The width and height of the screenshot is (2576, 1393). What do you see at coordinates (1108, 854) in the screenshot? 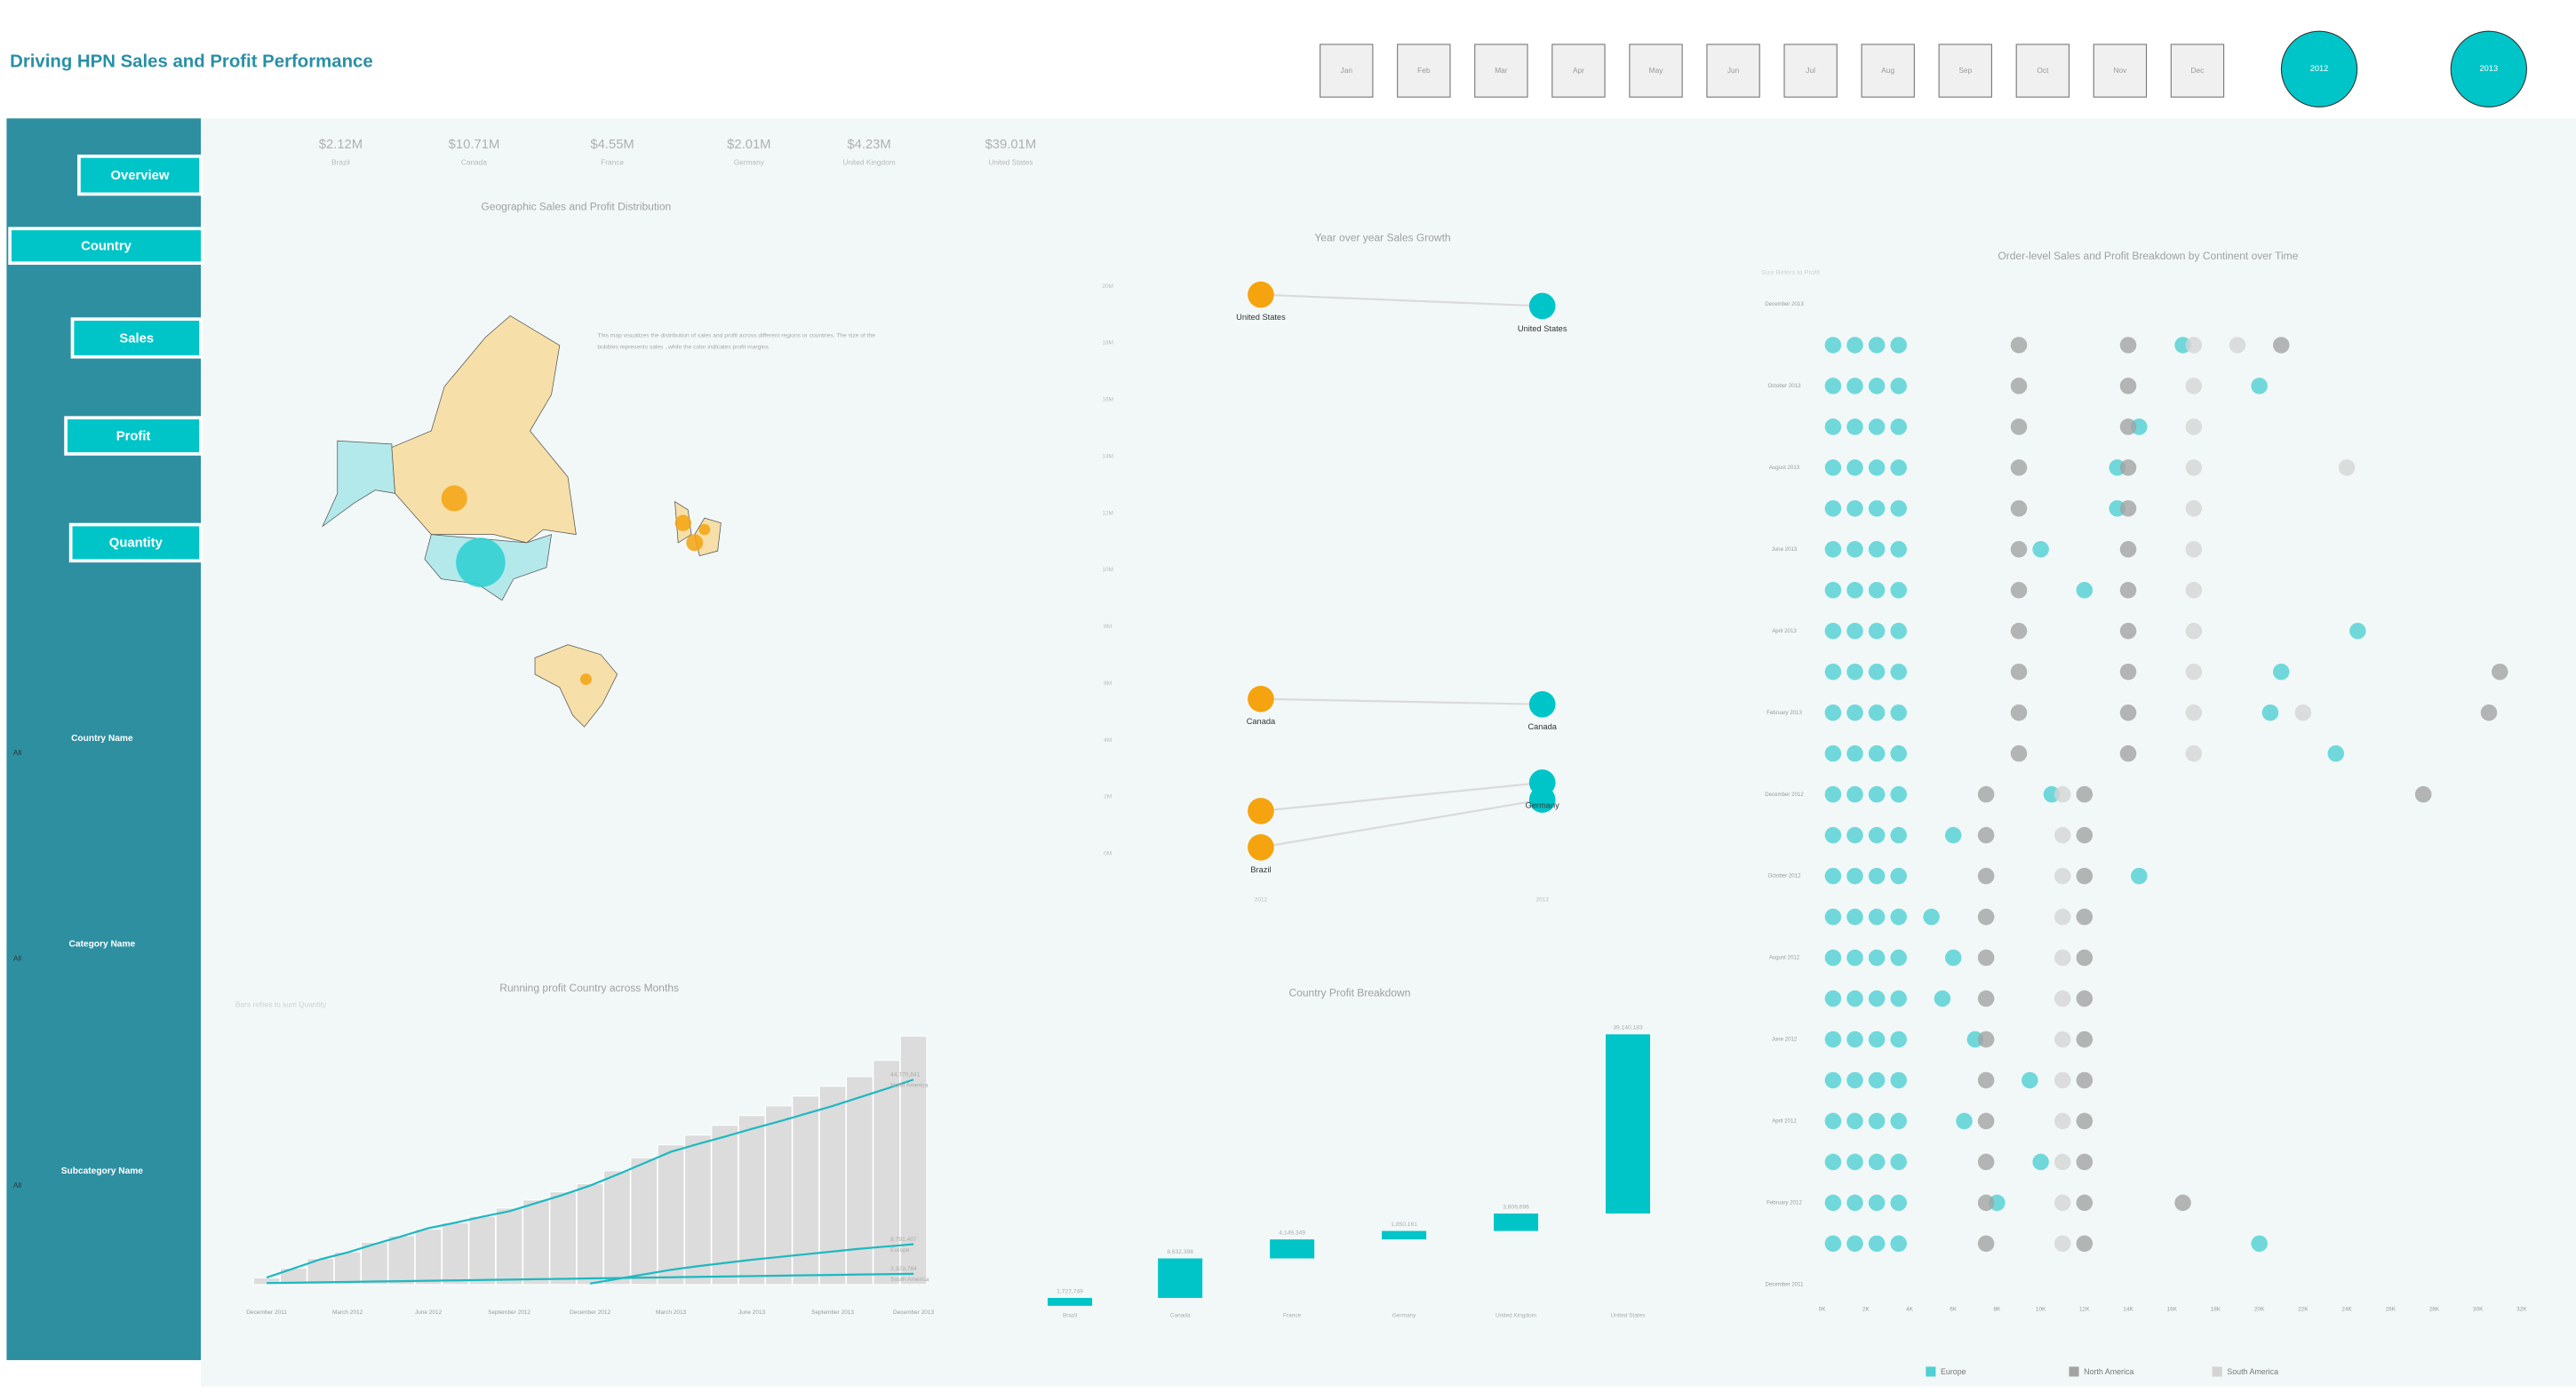
I see `y-tick-label: 0M` at bounding box center [1108, 854].